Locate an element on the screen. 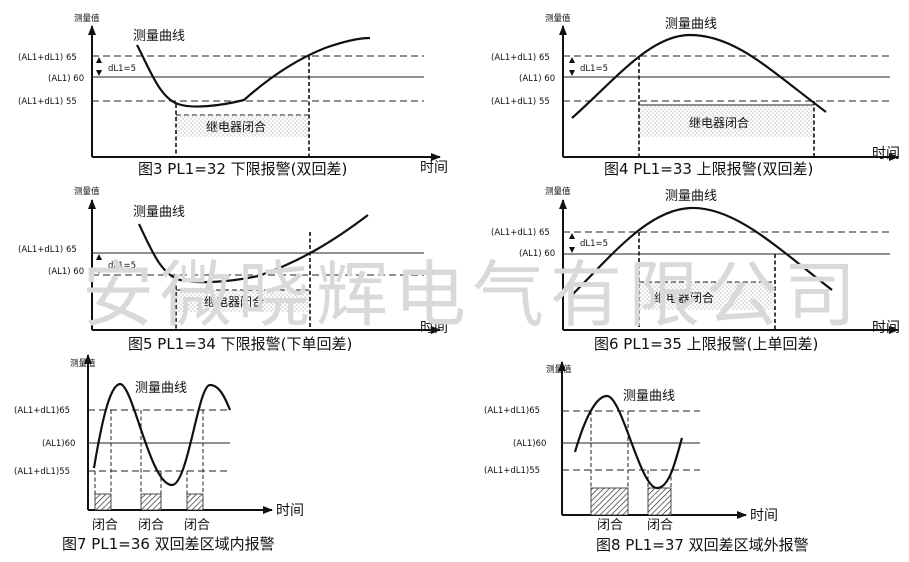  figure-caption: 图7 PL1=36 双回差区域内报警 is located at coordinates (168, 544).